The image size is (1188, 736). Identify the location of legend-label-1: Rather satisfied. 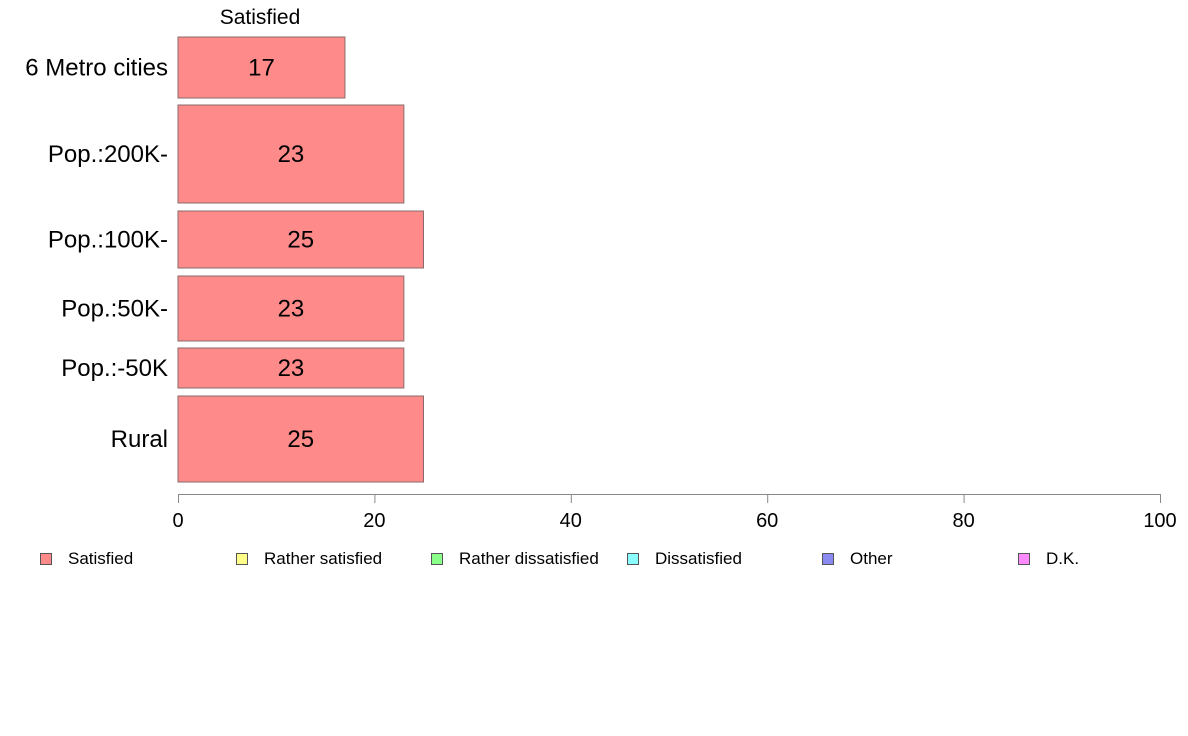
(323, 558).